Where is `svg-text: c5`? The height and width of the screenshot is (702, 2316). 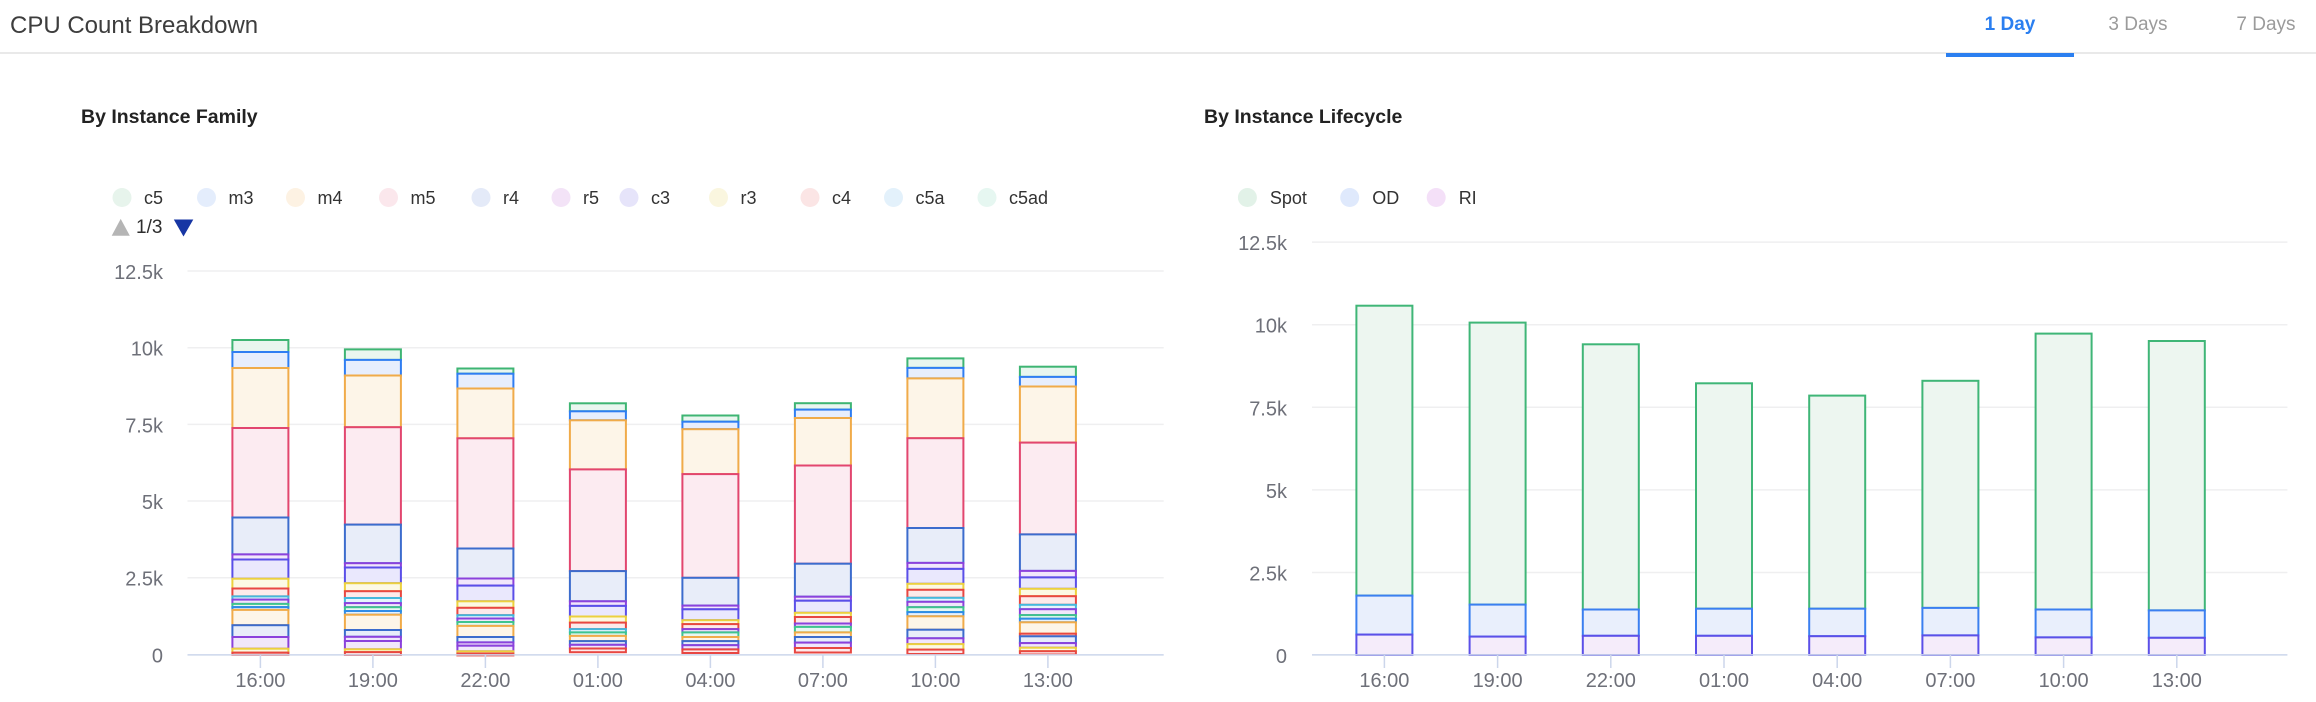 svg-text: c5 is located at coordinates (153, 198).